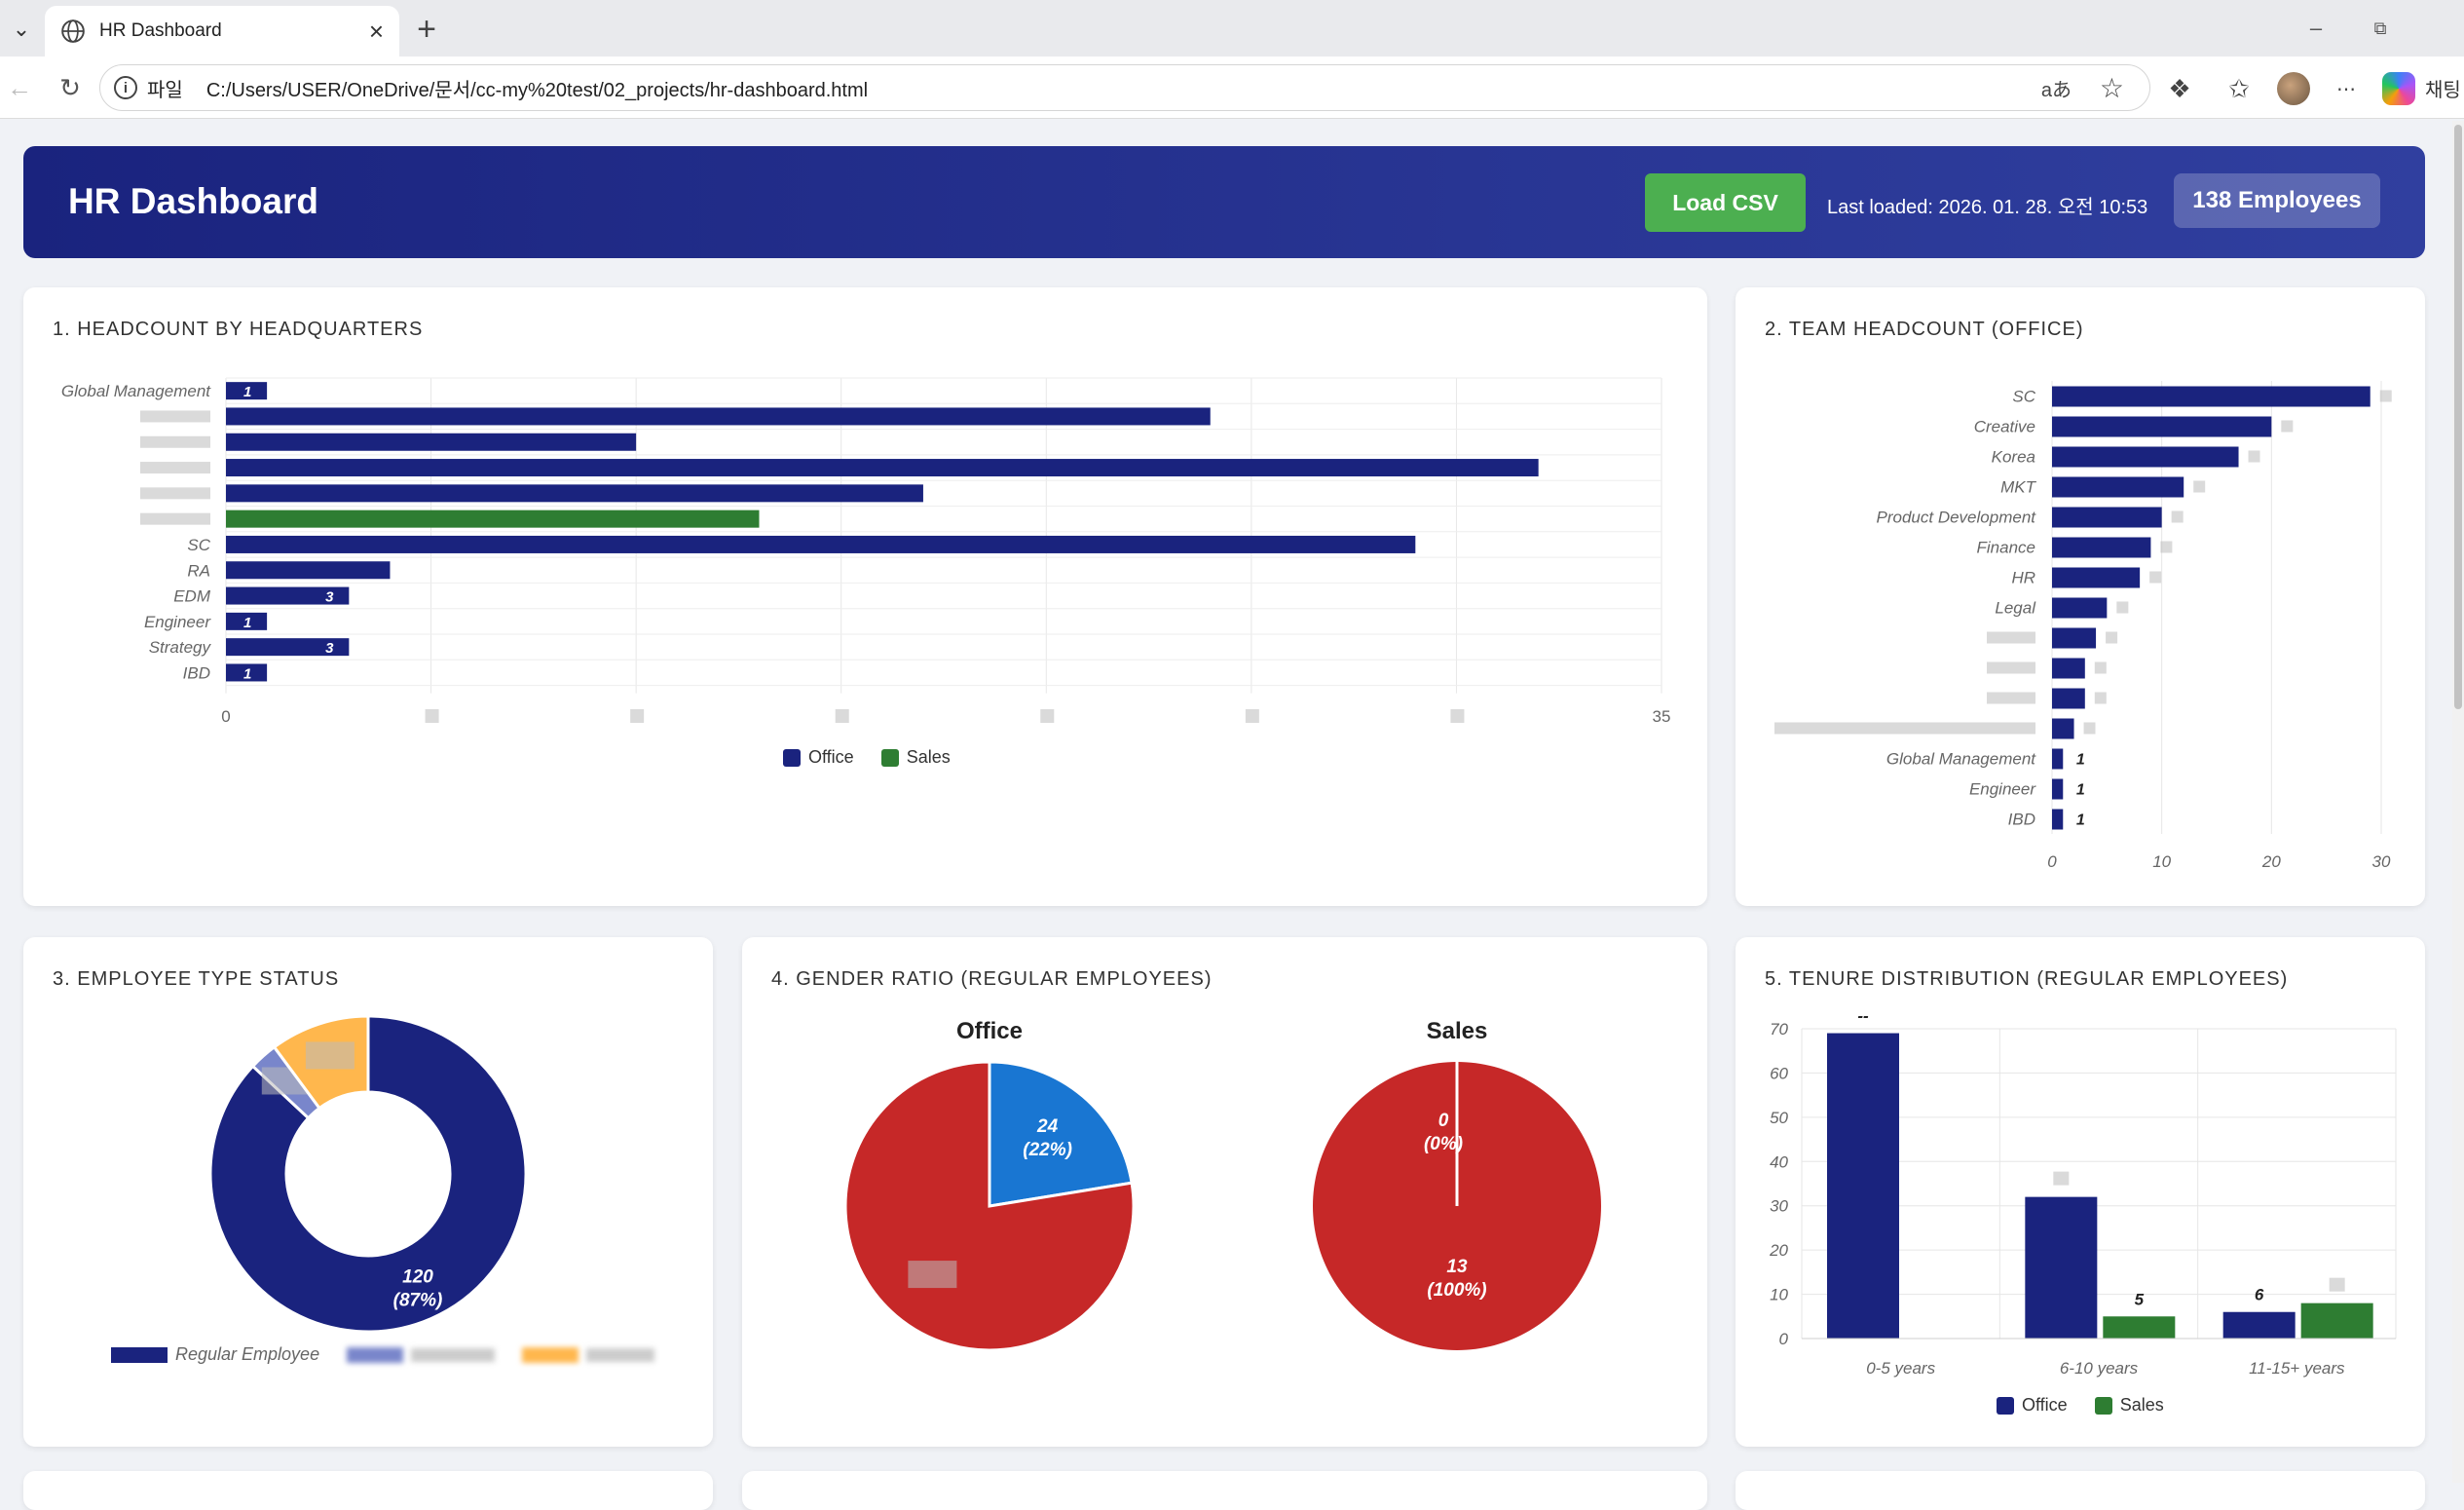  I want to click on category-label: SC, so click(2023, 397).